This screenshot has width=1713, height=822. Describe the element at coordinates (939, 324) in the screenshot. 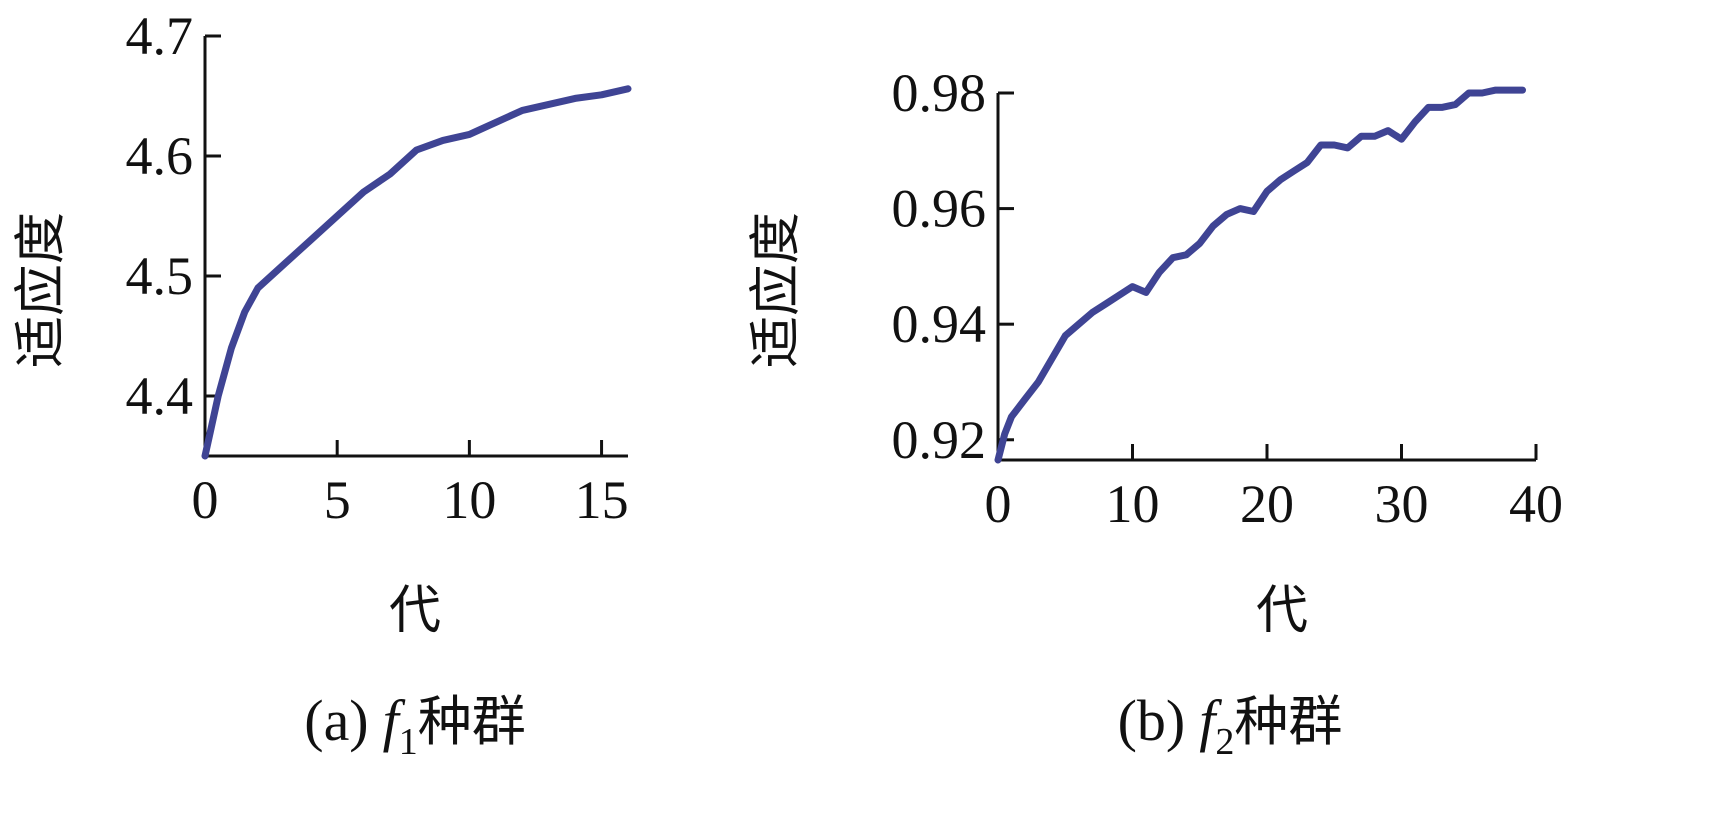

I see `y-tick-label: 0.94` at that location.